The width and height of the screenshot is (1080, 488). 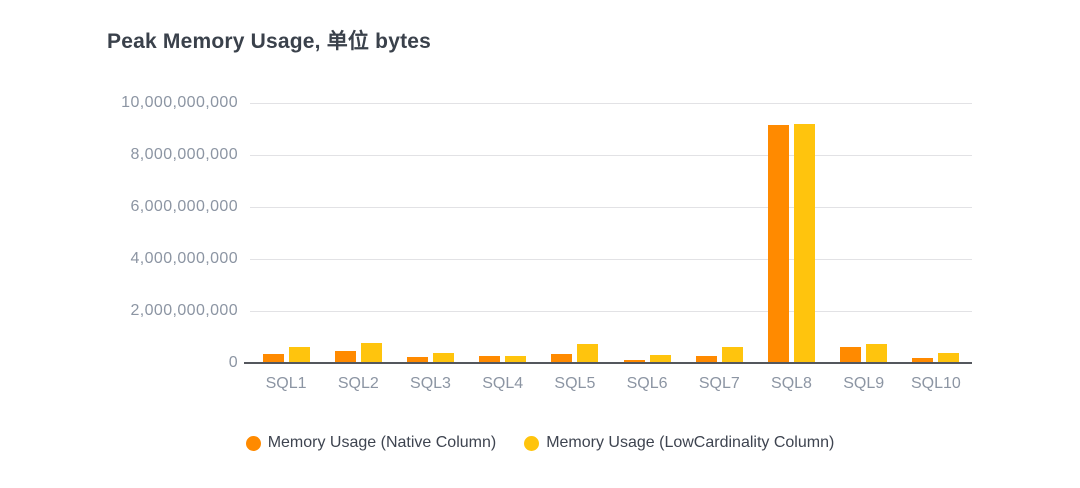 I want to click on bar-lowcardinality-sql4, so click(x=516, y=358).